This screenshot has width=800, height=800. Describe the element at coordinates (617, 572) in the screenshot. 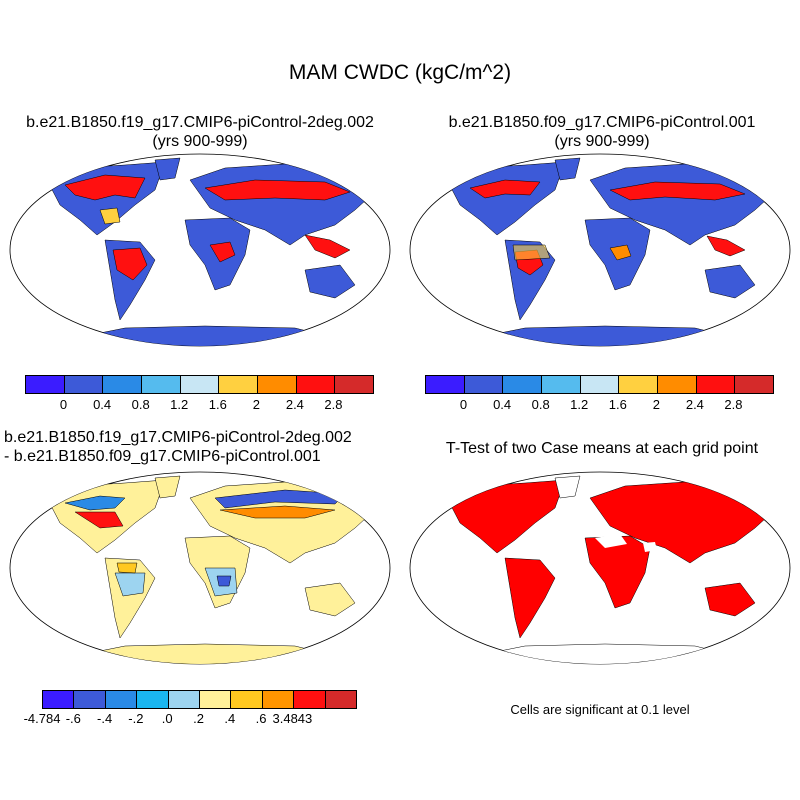

I see `sig-africa` at that location.